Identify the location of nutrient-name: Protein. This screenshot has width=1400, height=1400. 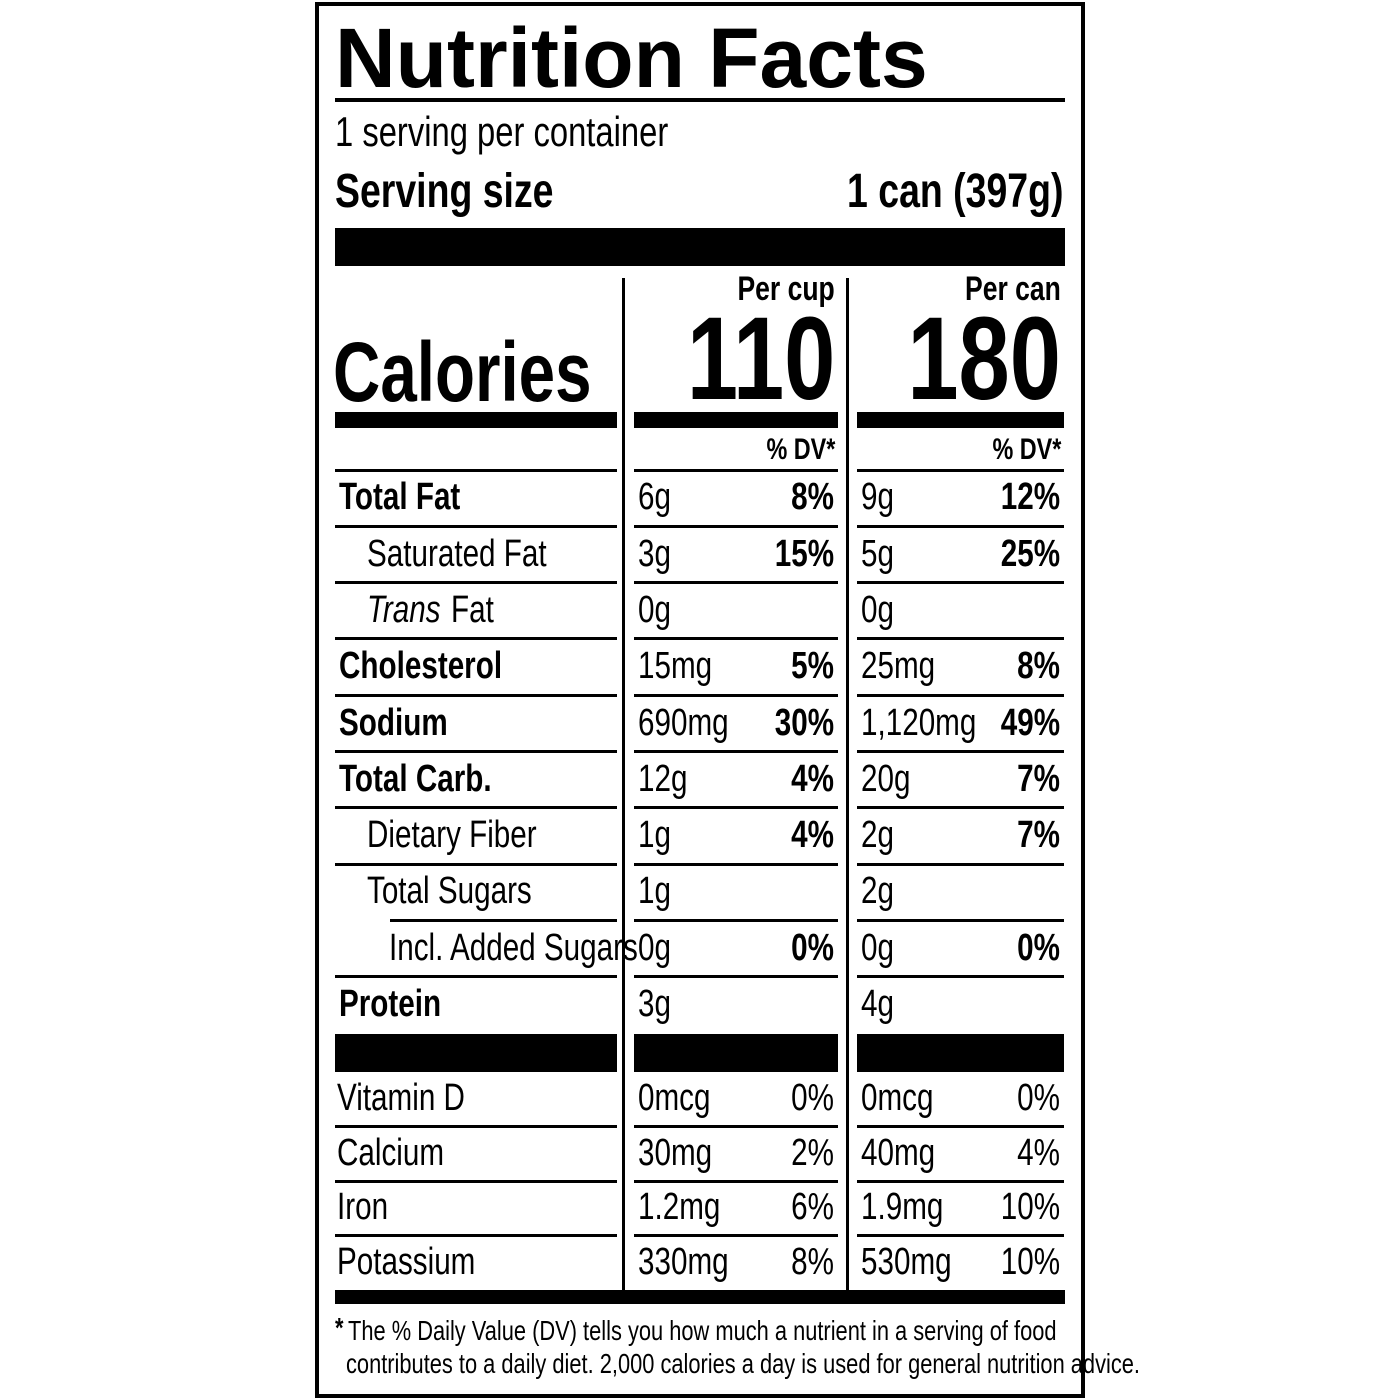
(390, 1004).